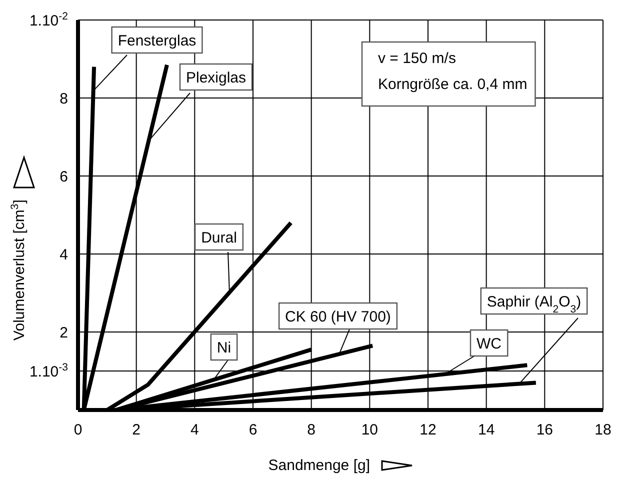 This screenshot has width=622, height=481. I want to click on text: Saphir (Al$_{2}$O$_{3}$), so click(534, 304).